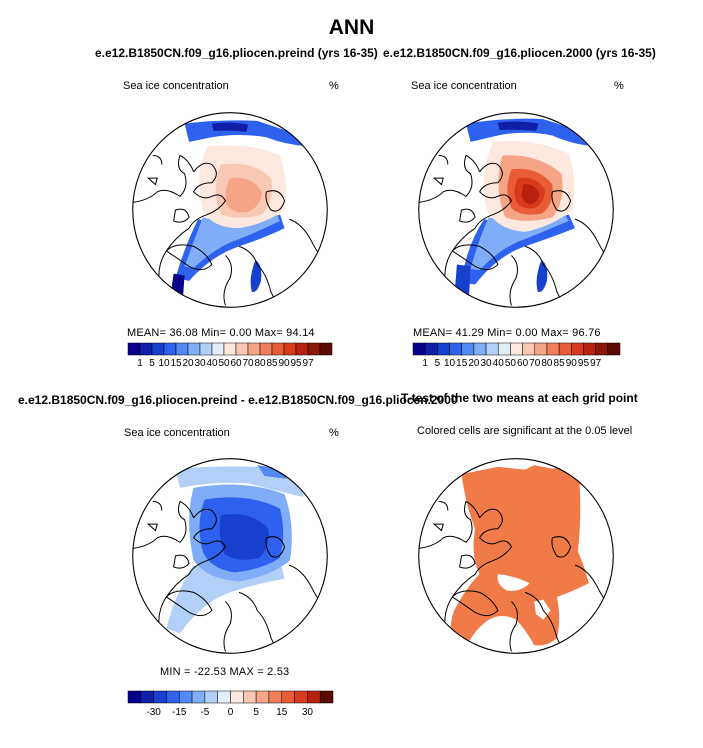 Image resolution: width=703 pixels, height=748 pixels. Describe the element at coordinates (243, 195) in the screenshot. I see `ice-pack-max` at that location.